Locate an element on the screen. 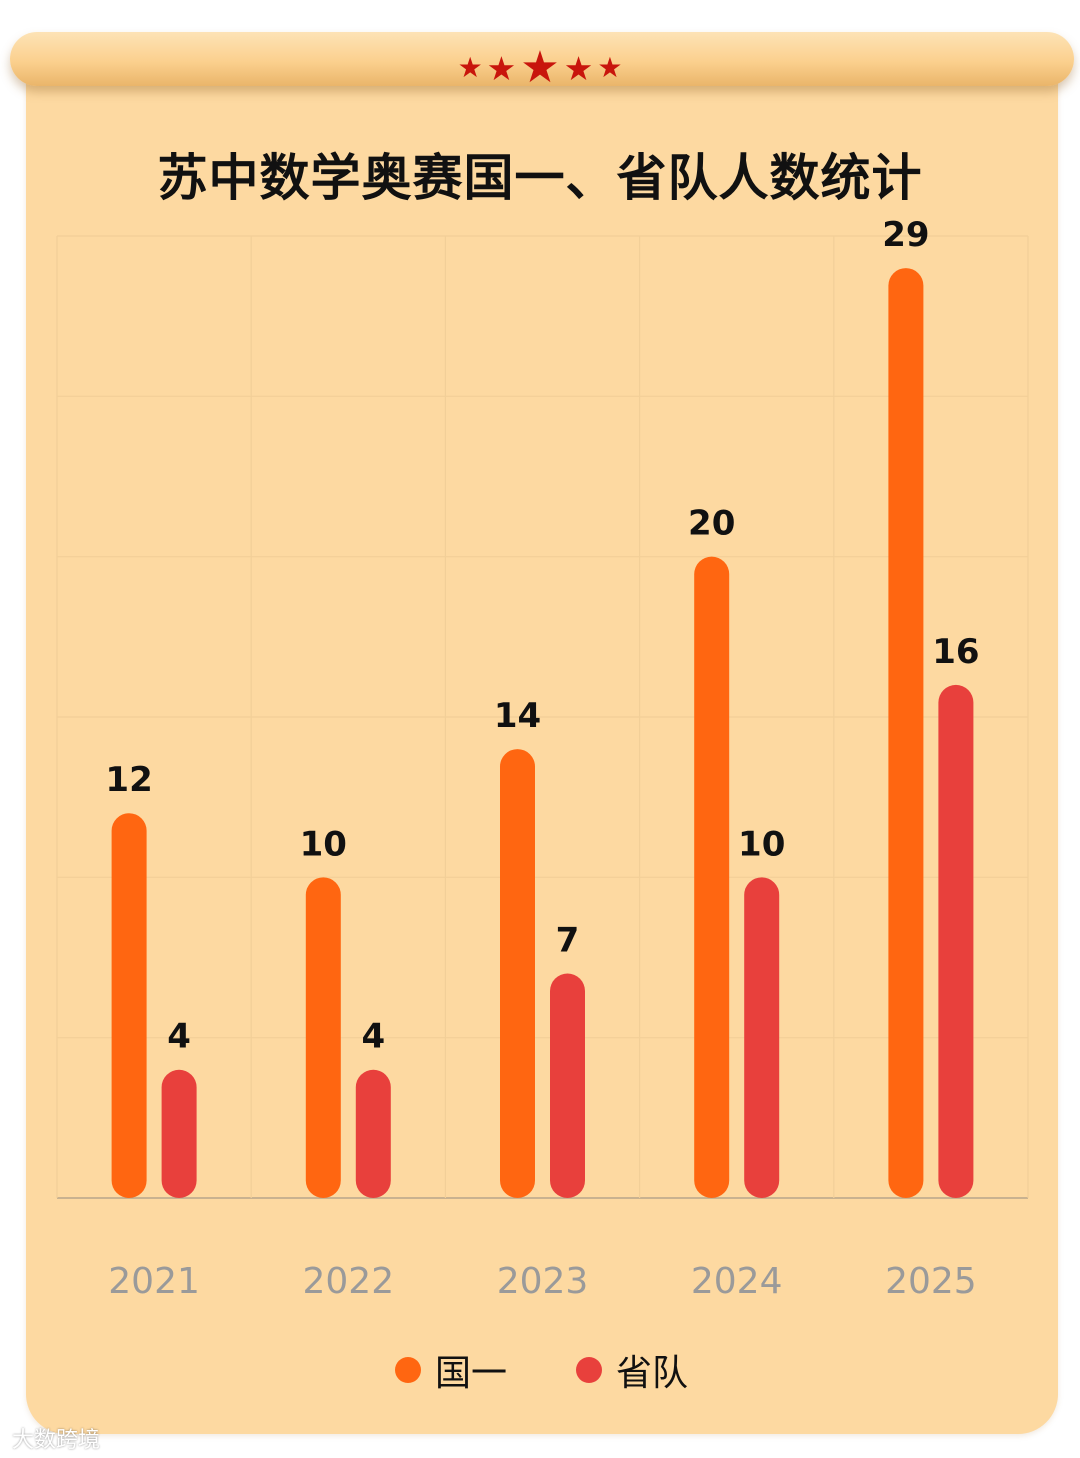 This screenshot has width=1080, height=1458. data-label: 29 is located at coordinates (905, 235).